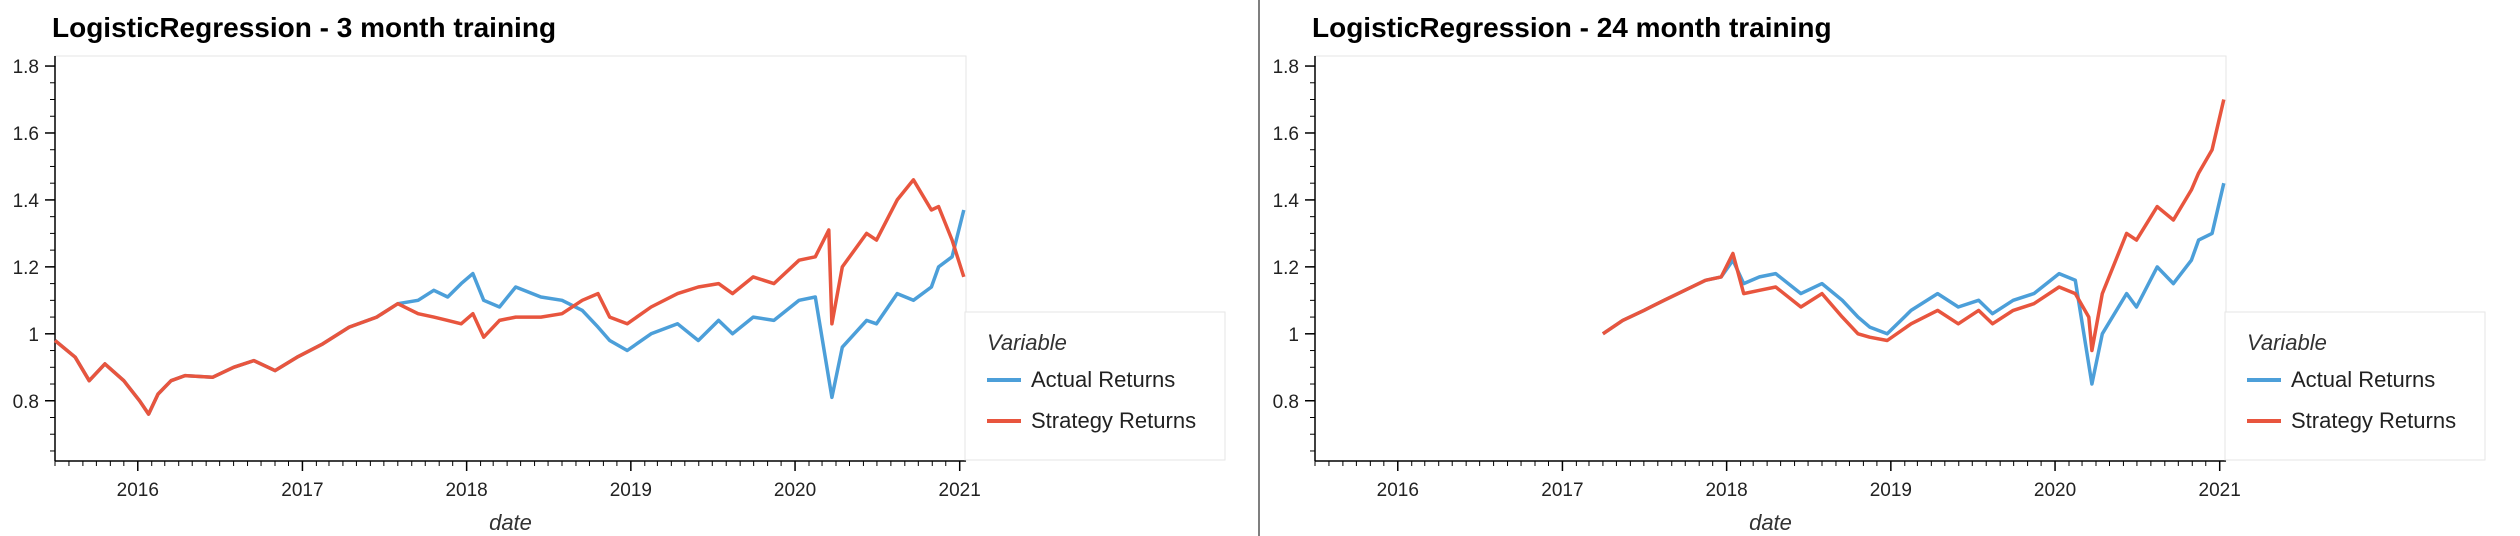 The width and height of the screenshot is (2520, 536). Describe the element at coordinates (1572, 27) in the screenshot. I see `chart-title: LogisticRegression - 24 month training` at that location.